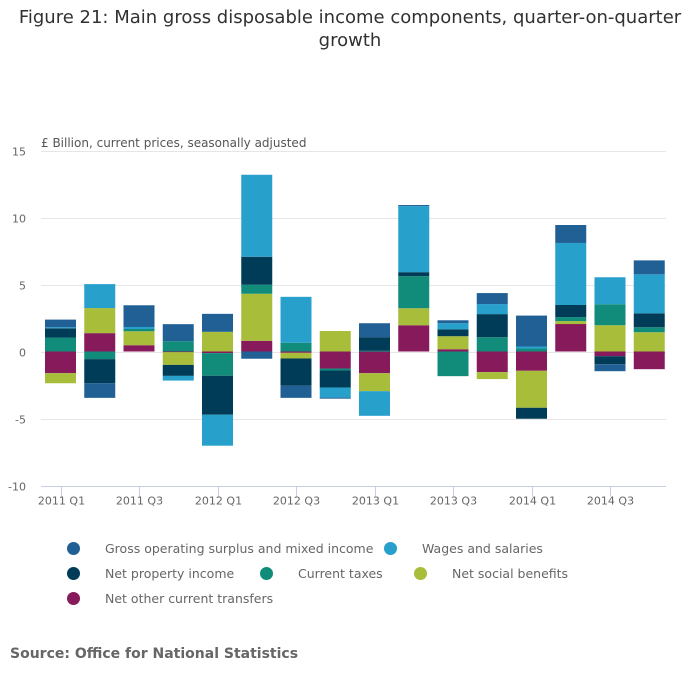 This screenshot has height=682, width=700. What do you see at coordinates (321, 573) in the screenshot?
I see `legend-item-current-taxes: Current taxes` at bounding box center [321, 573].